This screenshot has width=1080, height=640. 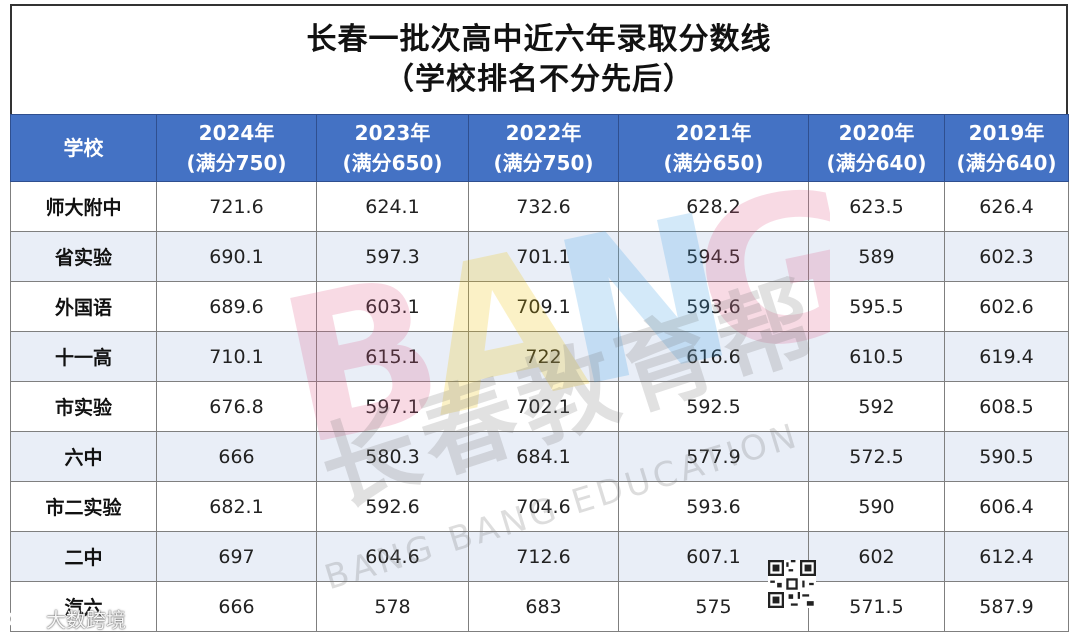 I want to click on score-cell: 712.6, so click(x=543, y=556).